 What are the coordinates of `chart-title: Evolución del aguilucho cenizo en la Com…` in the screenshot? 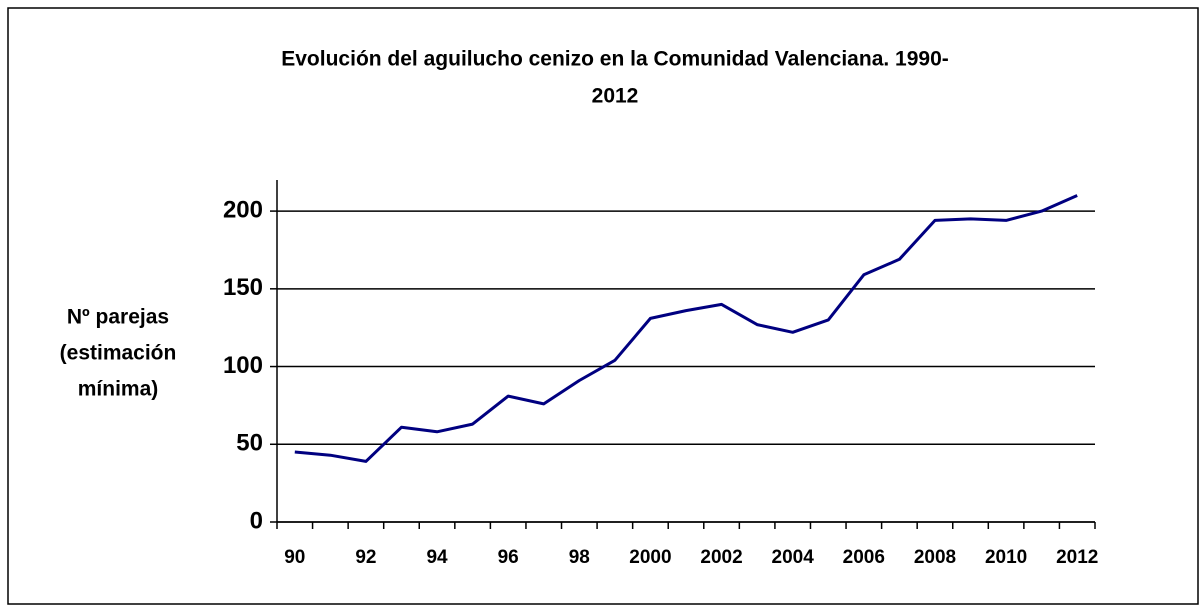 It's located at (615, 59).